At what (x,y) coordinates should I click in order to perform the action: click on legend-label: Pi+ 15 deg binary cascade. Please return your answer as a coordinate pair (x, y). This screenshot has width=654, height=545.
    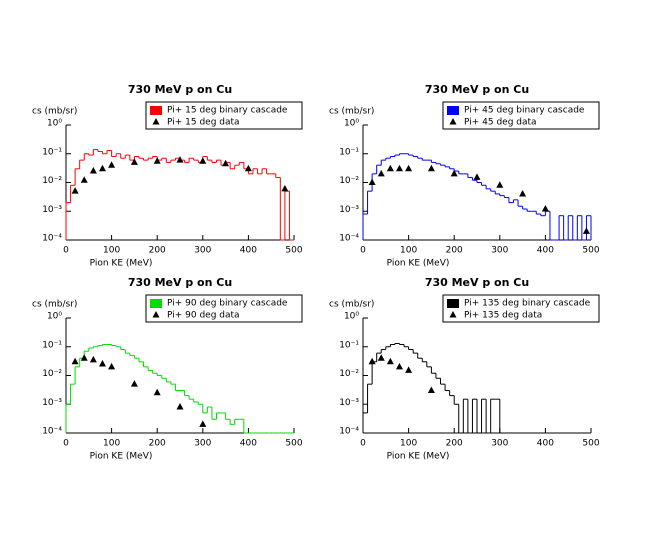
    Looking at the image, I should click on (227, 111).